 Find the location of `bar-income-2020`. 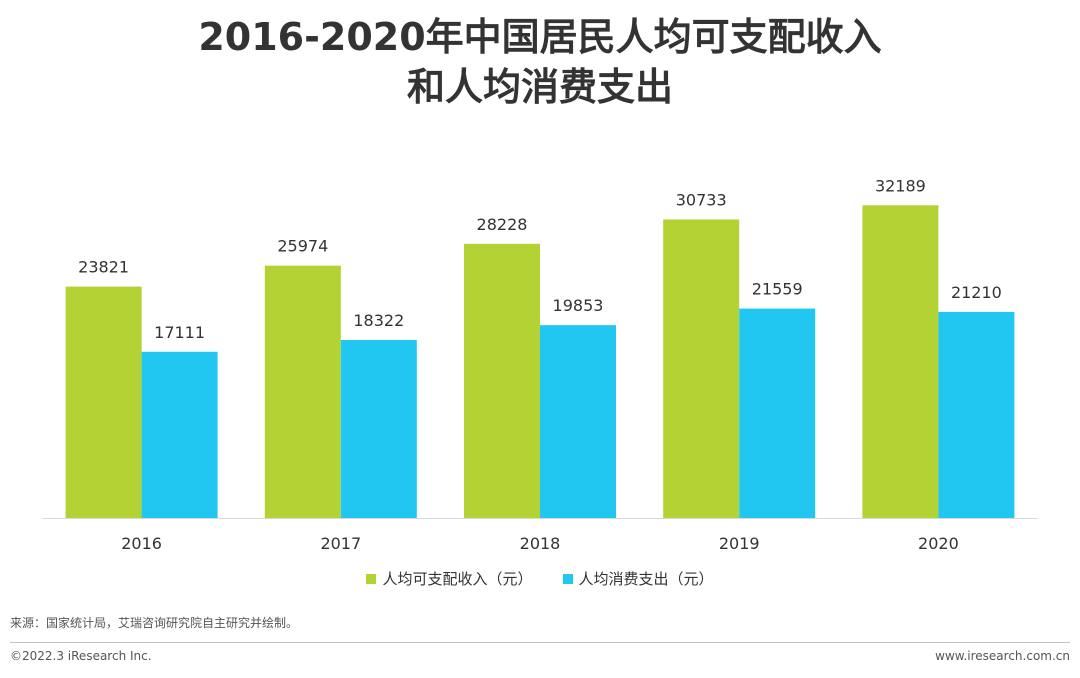

bar-income-2020 is located at coordinates (900, 361).